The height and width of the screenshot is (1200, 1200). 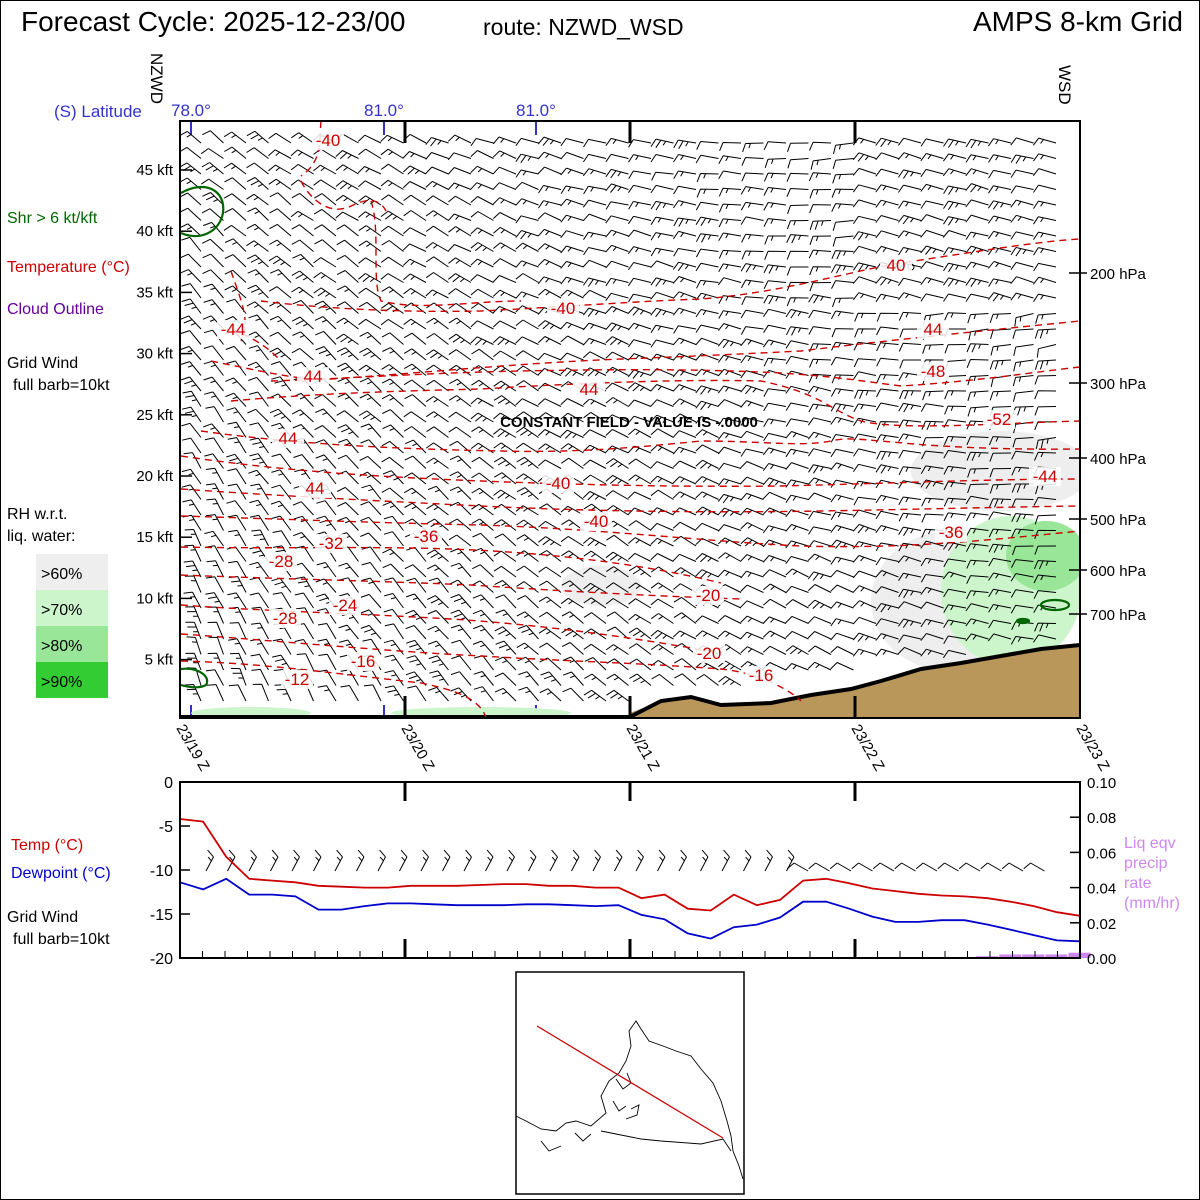 I want to click on isotherm-label: -52, so click(x=999, y=419).